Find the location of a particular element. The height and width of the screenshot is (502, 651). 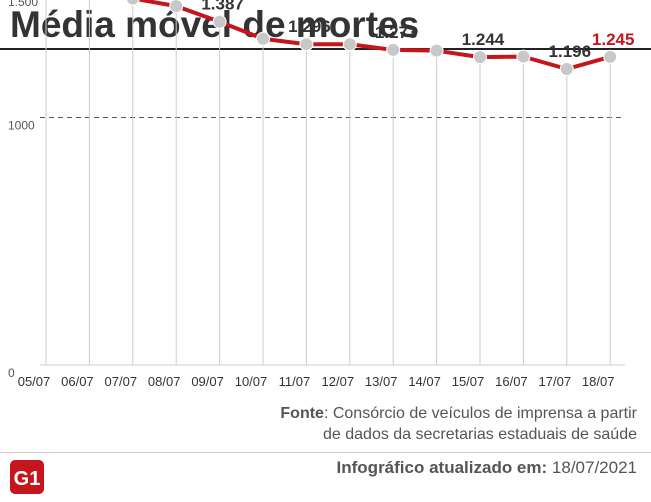

y-tick-label-0: 0 is located at coordinates (11, 373).